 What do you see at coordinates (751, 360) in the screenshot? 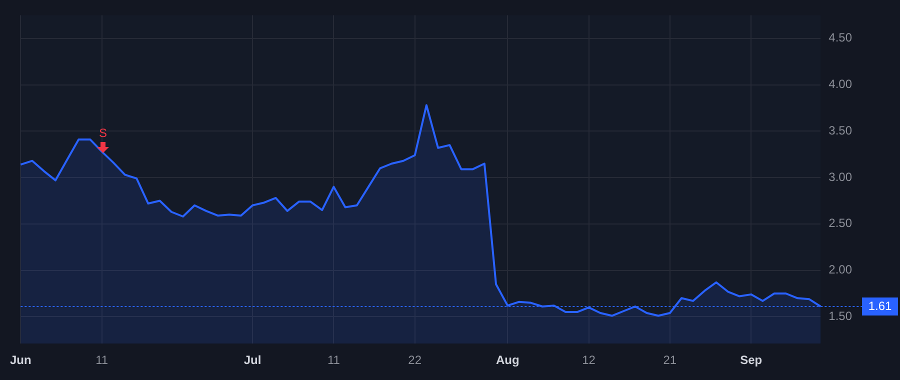
I see `x-tick-label: Sep` at bounding box center [751, 360].